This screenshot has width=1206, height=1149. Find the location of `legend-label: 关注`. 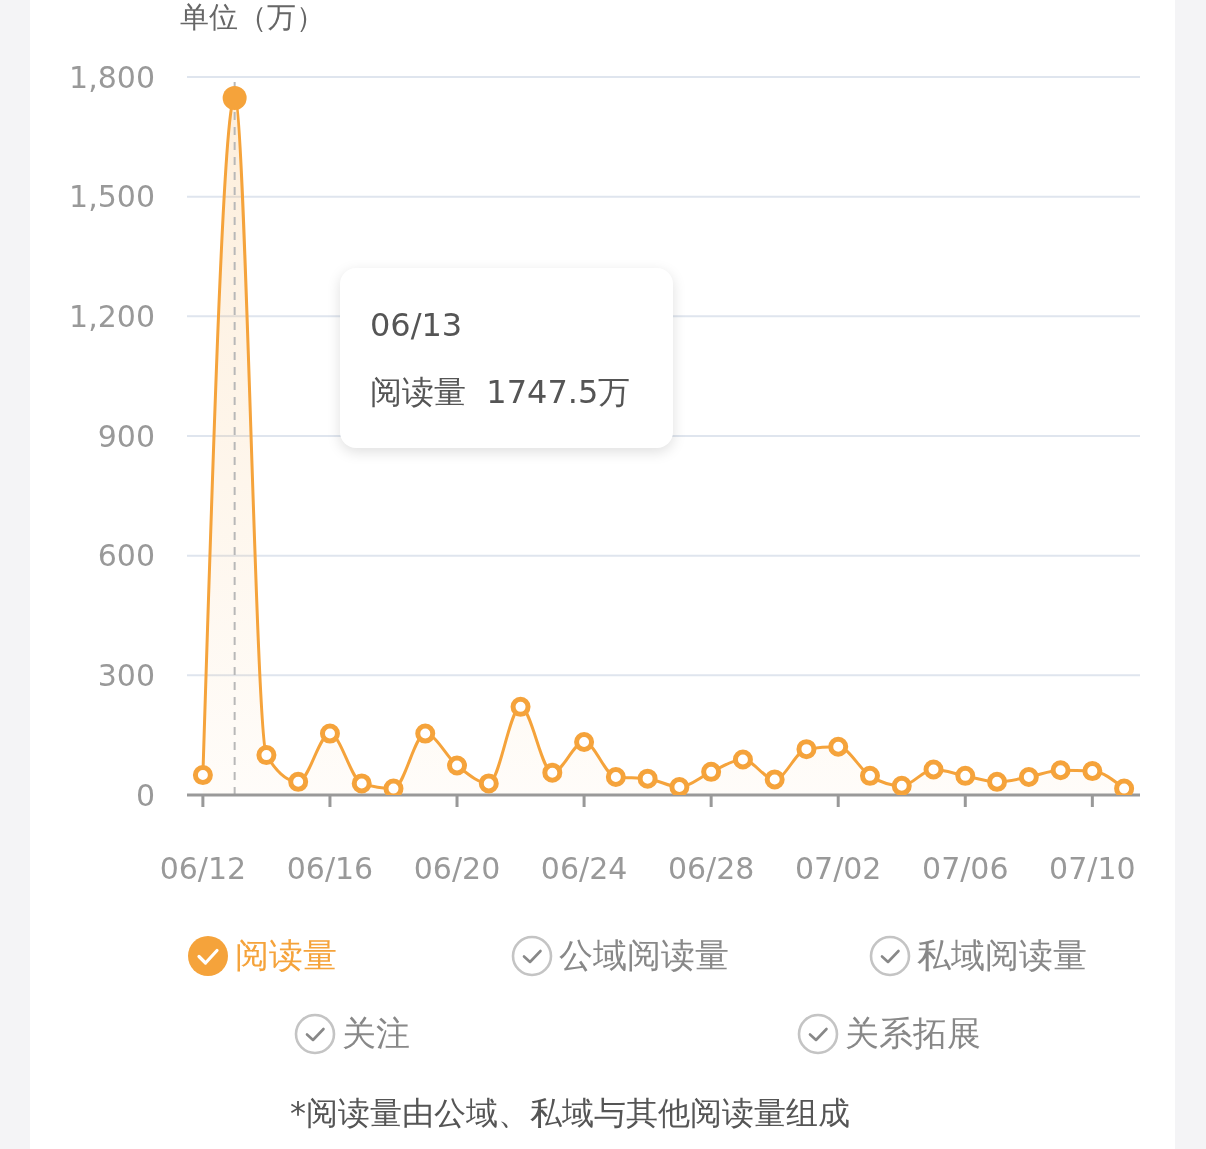

legend-label: 关注 is located at coordinates (375, 1033).